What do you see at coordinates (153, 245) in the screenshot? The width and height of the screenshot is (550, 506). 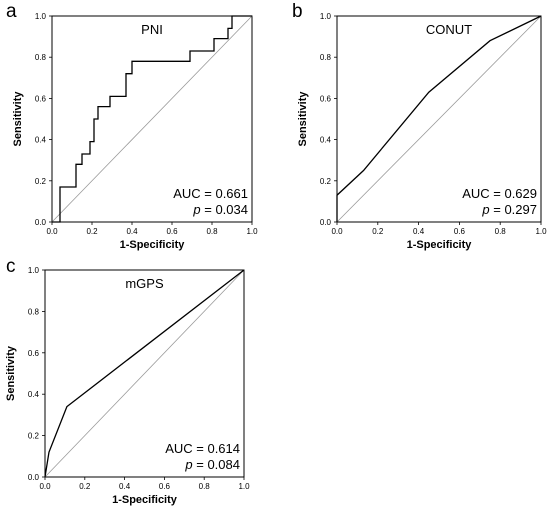 I see `x-axis-label-a: 1-Specificity` at bounding box center [153, 245].